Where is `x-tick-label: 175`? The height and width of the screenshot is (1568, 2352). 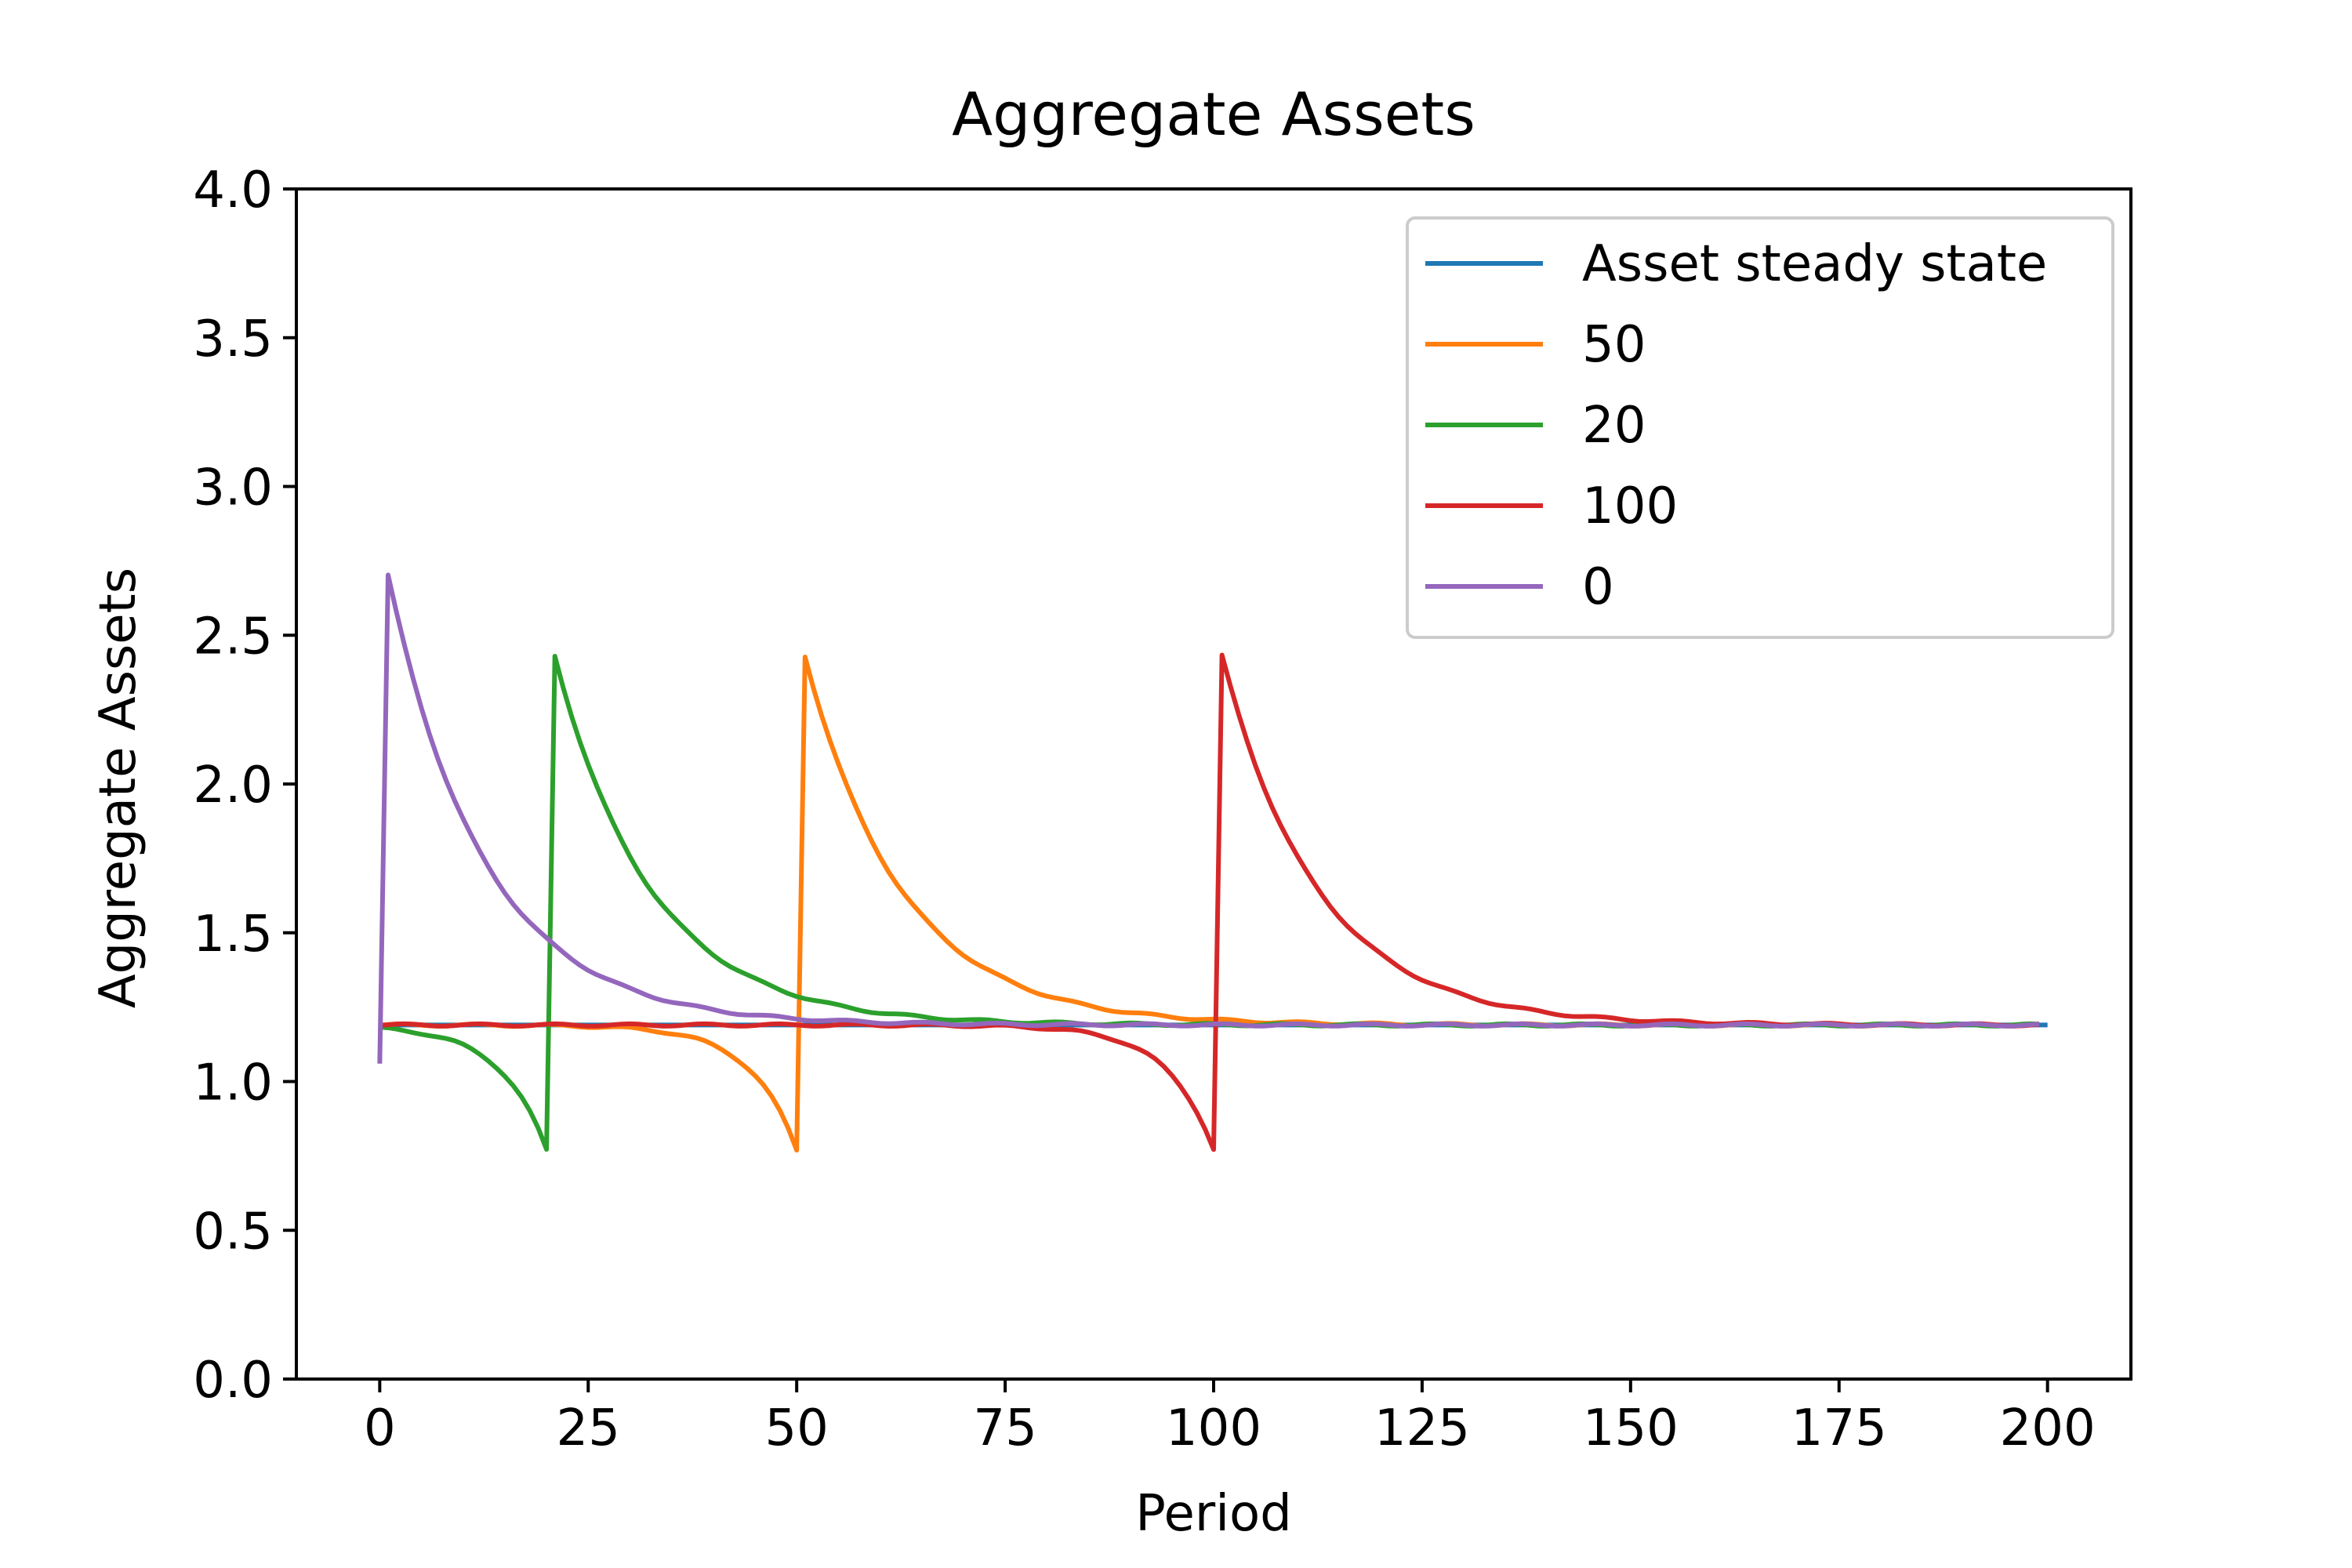
x-tick-label: 175 is located at coordinates (1839, 1428).